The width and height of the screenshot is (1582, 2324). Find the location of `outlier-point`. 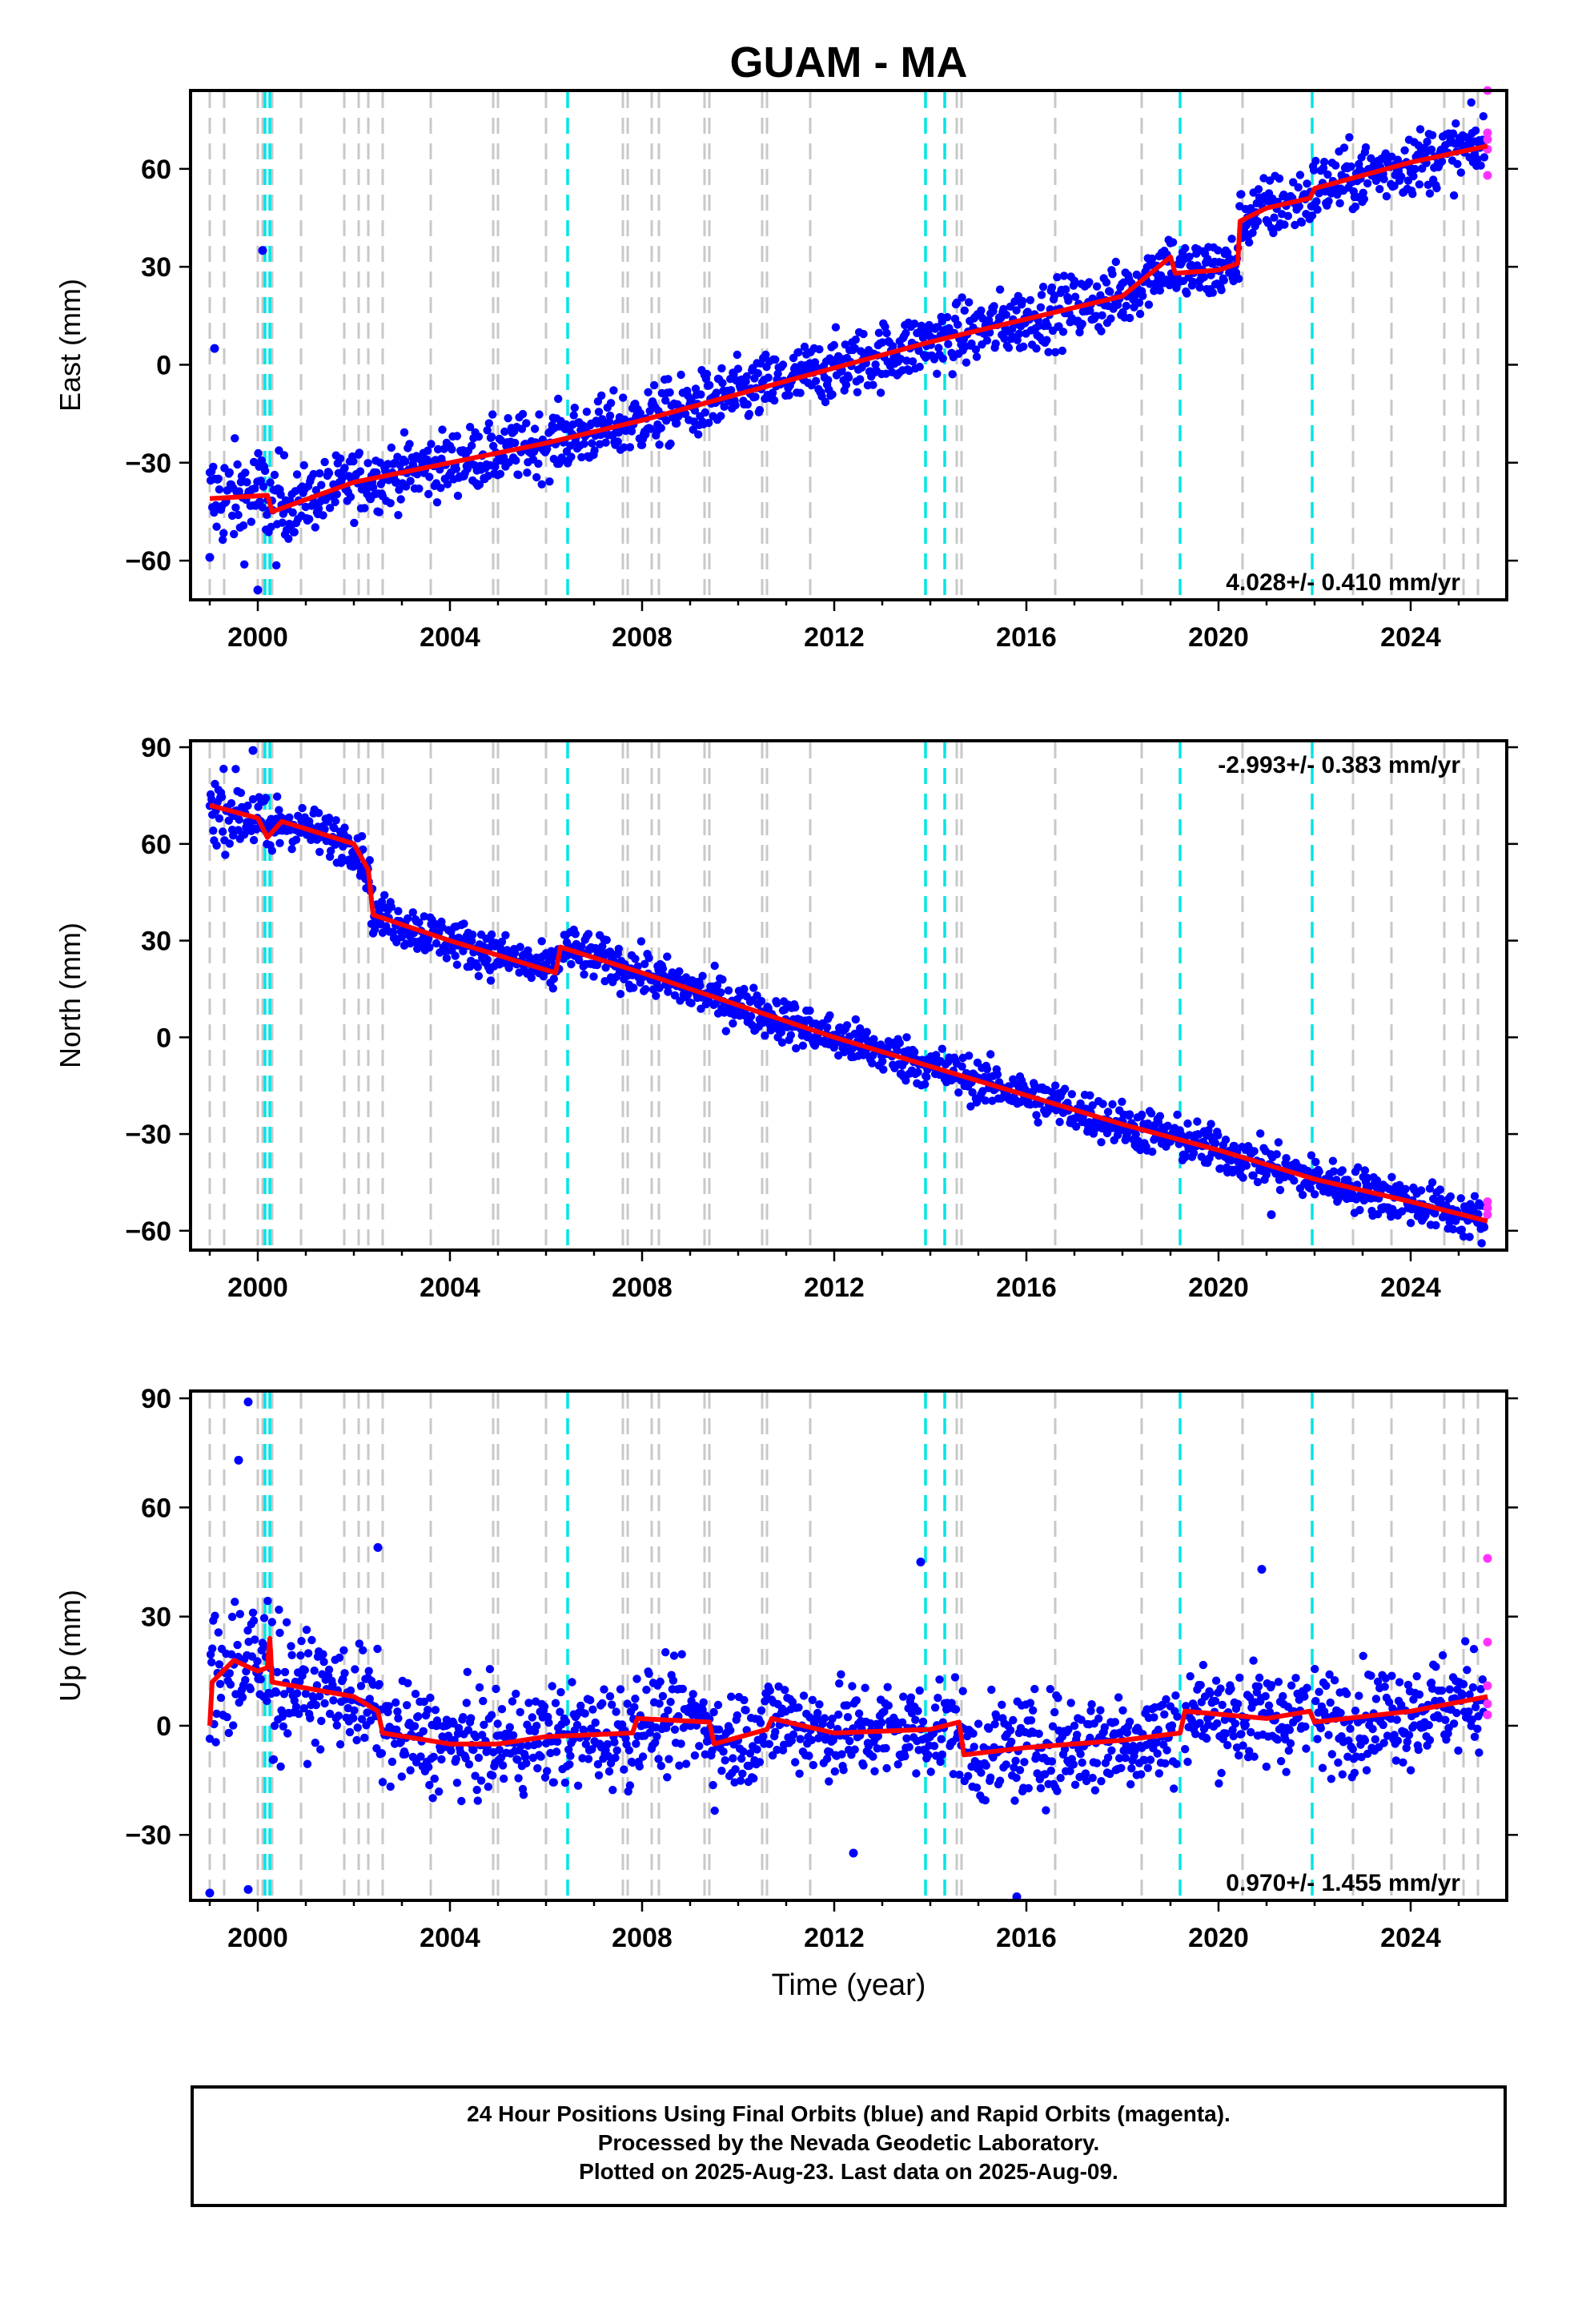

outlier-point is located at coordinates (1262, 1569).